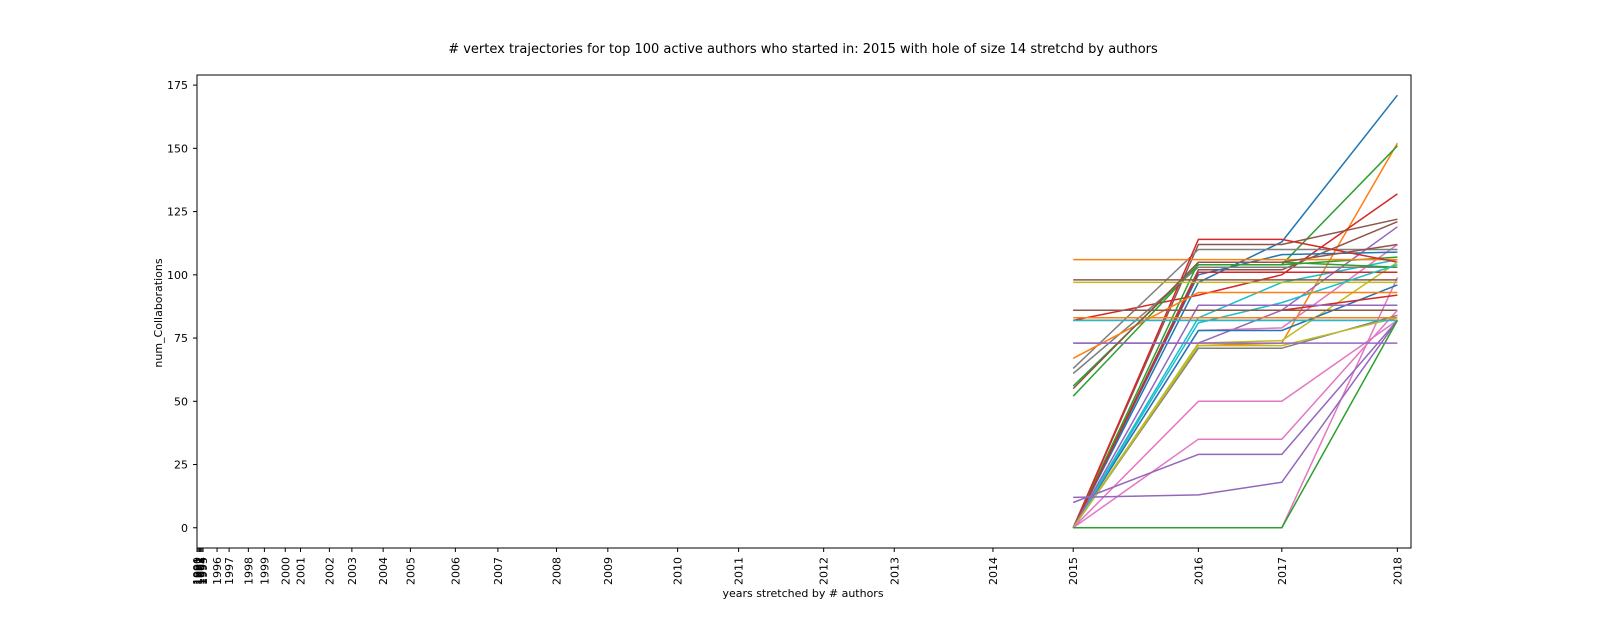  What do you see at coordinates (802, 593) in the screenshot?
I see `x-axis-label: years stretched by # authors` at bounding box center [802, 593].